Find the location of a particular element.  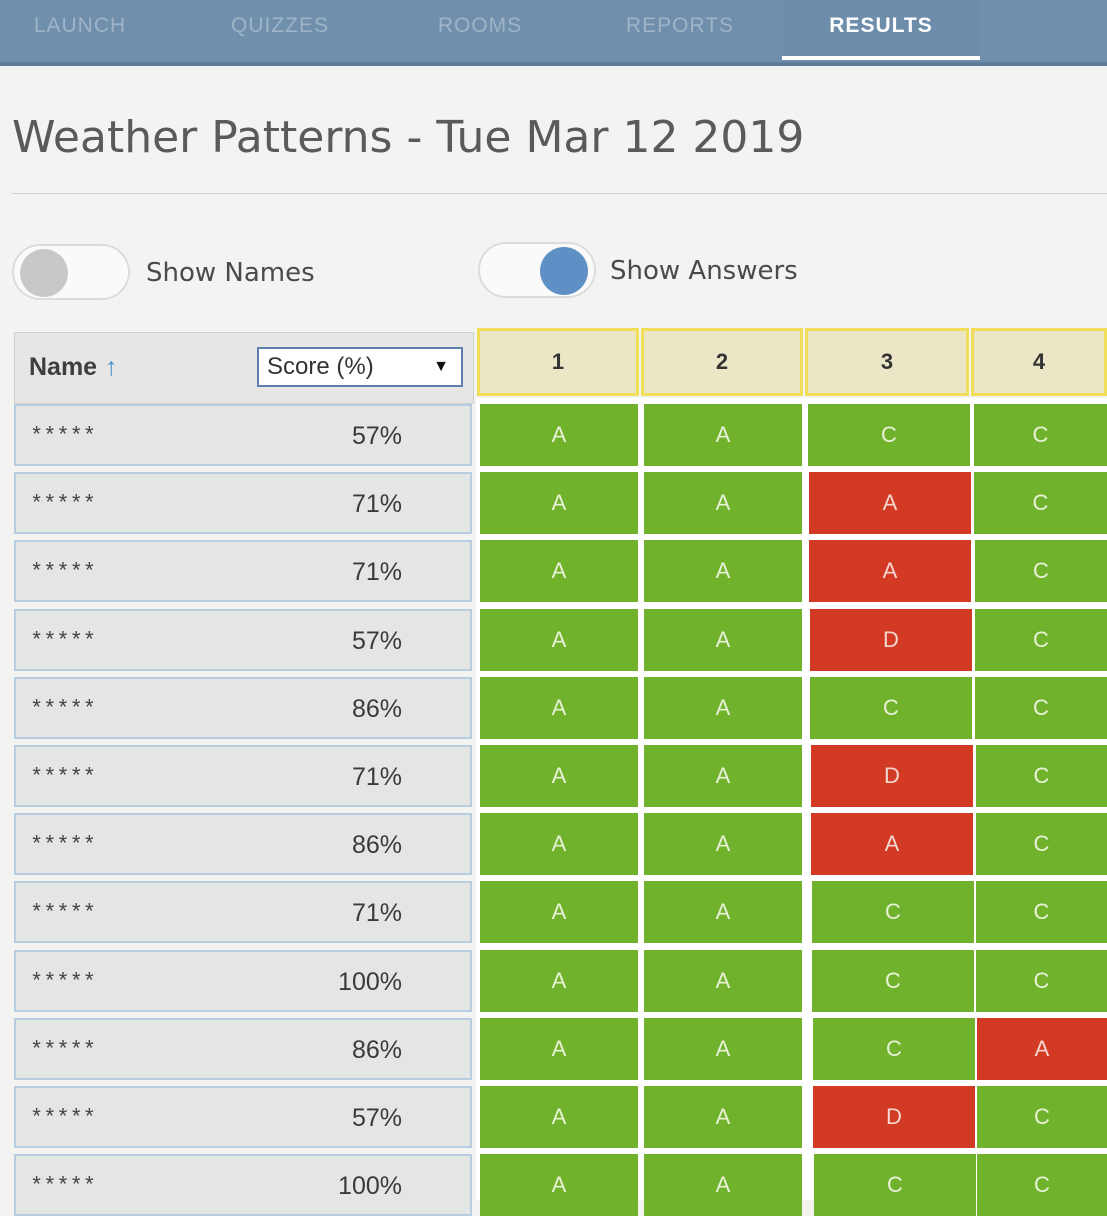

title-divider is located at coordinates (559, 193).